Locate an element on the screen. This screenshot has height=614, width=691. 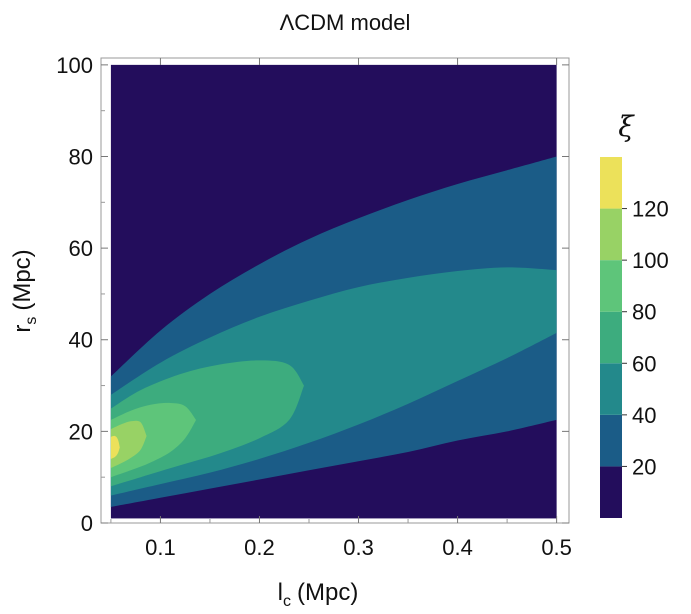
legend-tick-label: 120 is located at coordinates (650, 209).